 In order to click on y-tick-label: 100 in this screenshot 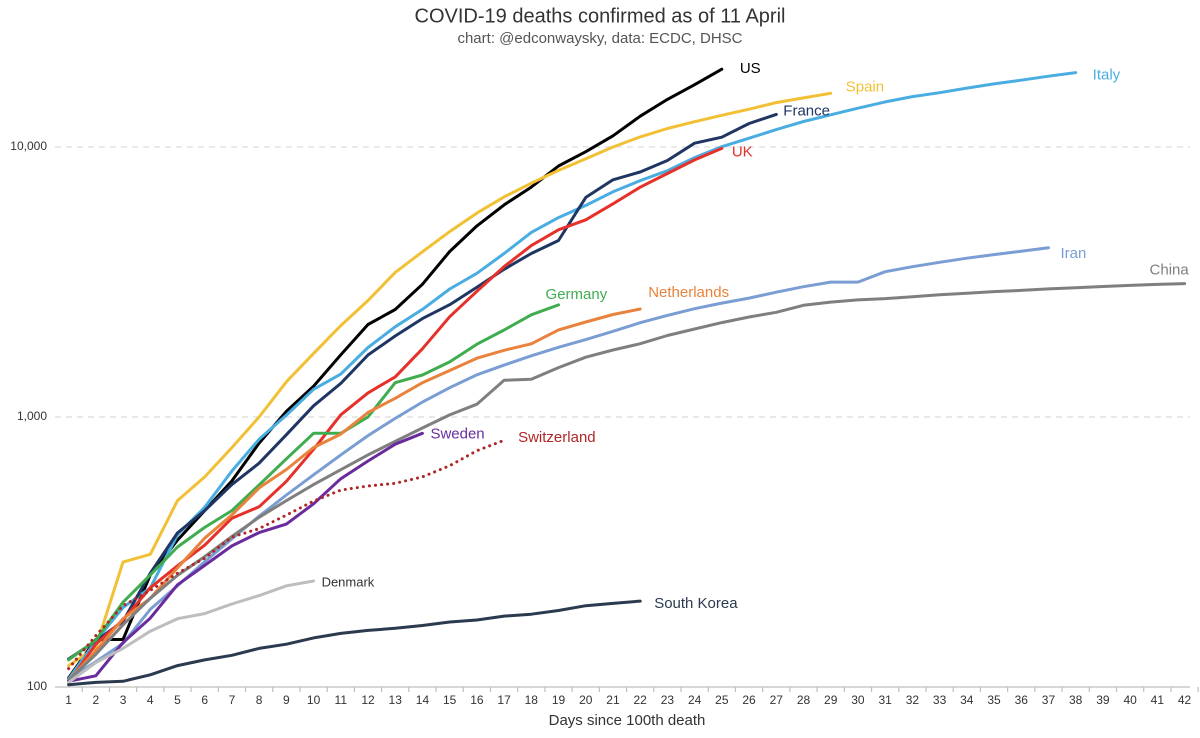, I will do `click(37, 686)`.